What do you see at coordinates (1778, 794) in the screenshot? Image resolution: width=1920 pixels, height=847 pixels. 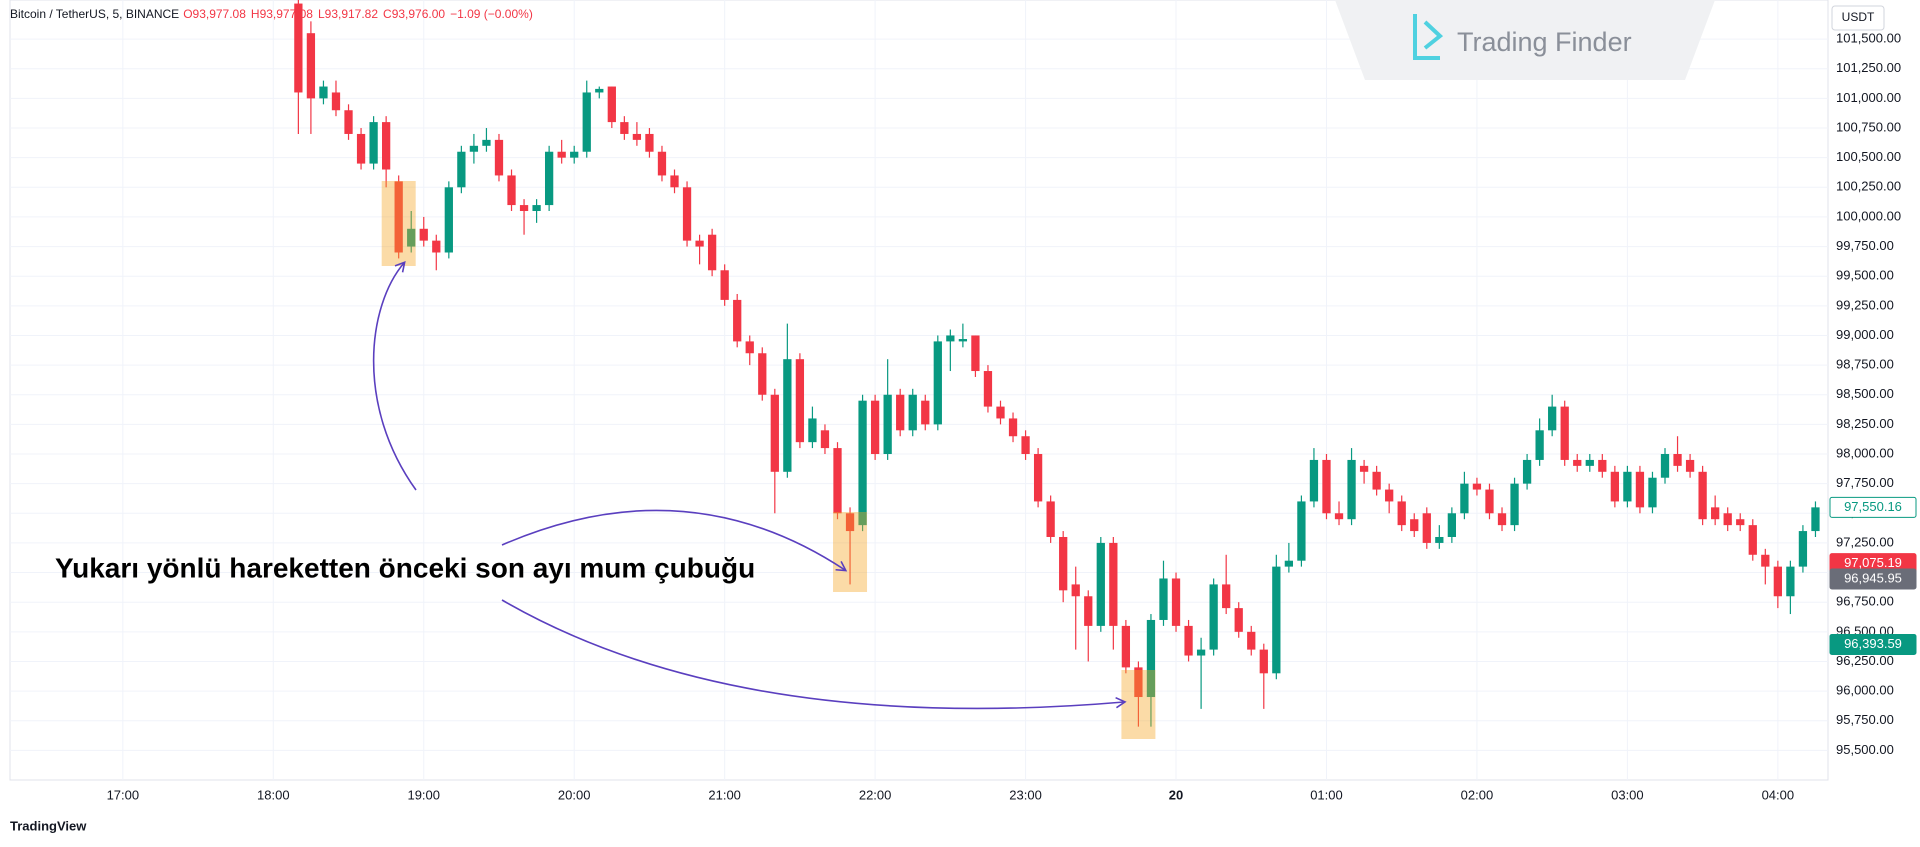 I see `x-tick-label: 04:00` at bounding box center [1778, 794].